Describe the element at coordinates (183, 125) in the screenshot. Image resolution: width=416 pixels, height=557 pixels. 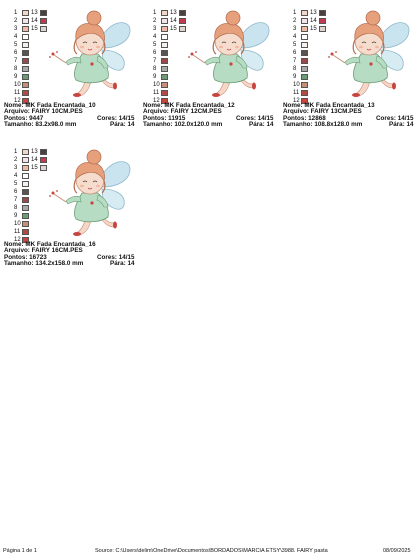
I see `design-size: Tamanho: 102.0x120.0 mm` at that location.